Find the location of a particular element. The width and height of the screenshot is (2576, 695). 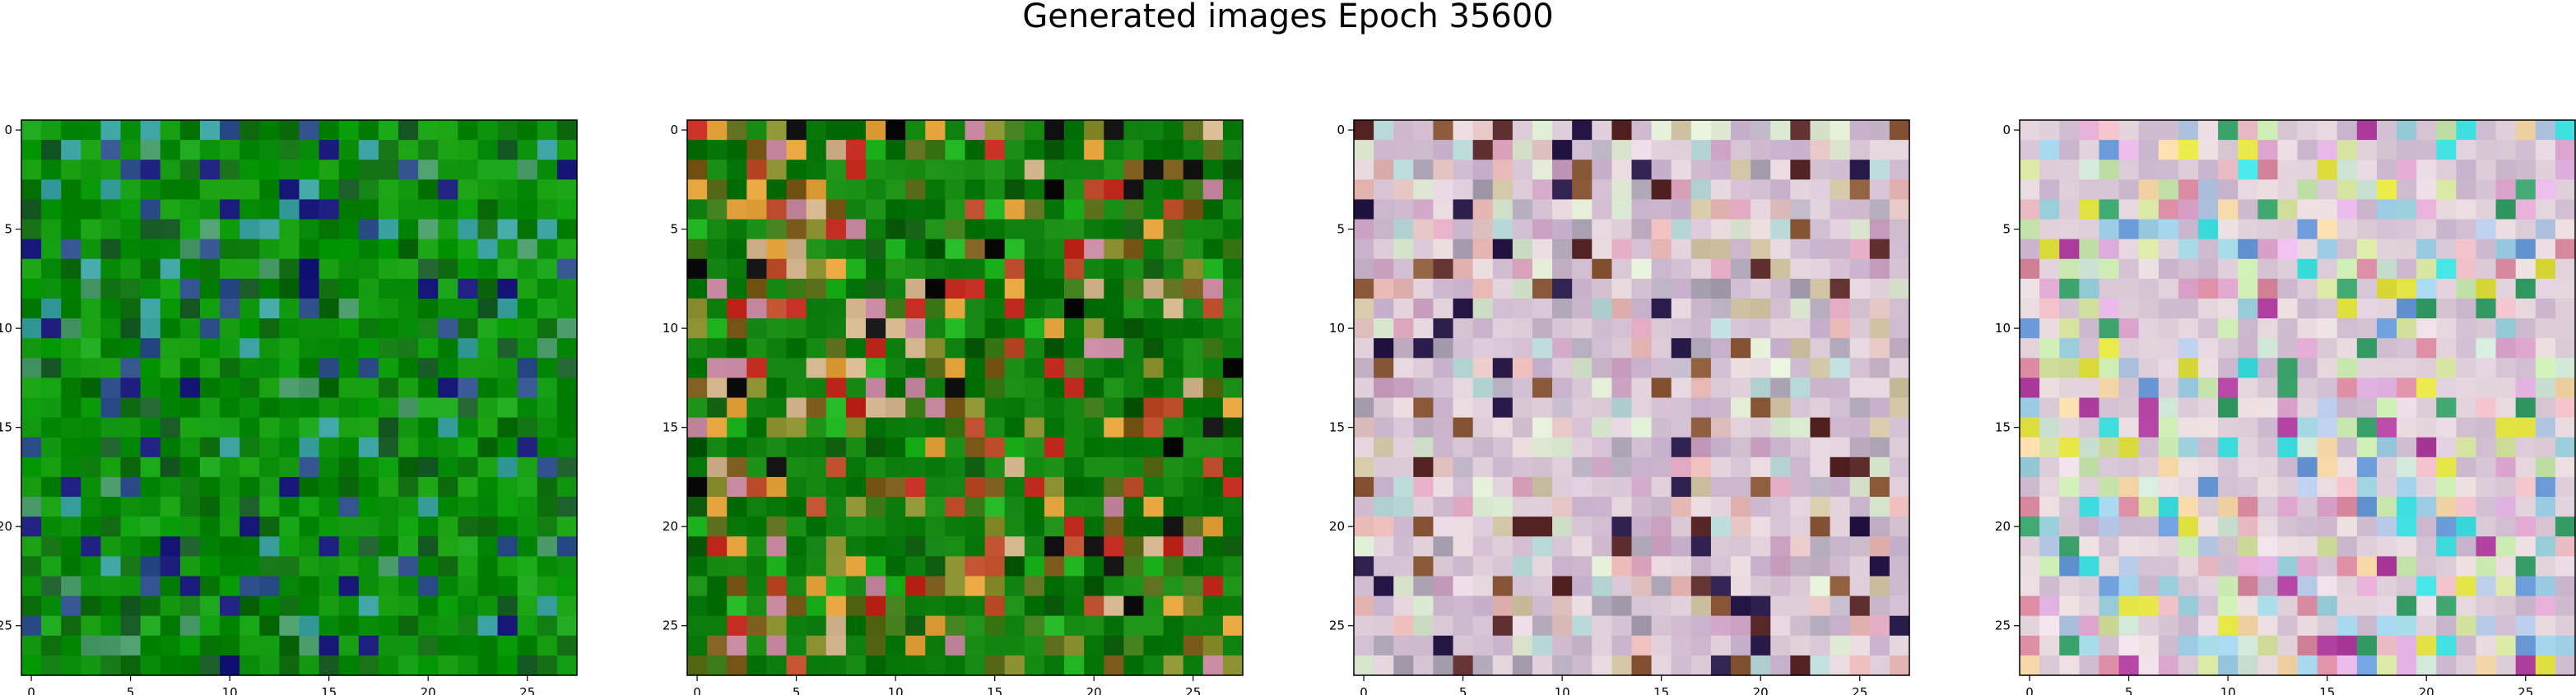

x-tick-label: 0 is located at coordinates (2029, 690).